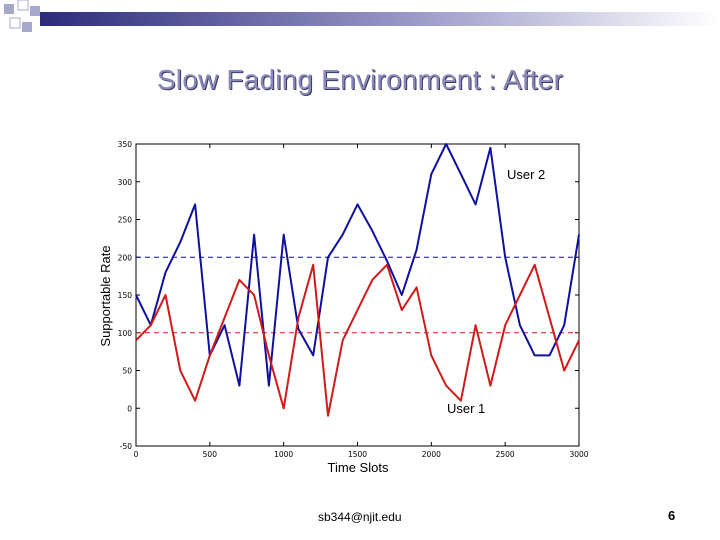 This screenshot has width=720, height=540. I want to click on y-tick-label: 350, so click(125, 144).